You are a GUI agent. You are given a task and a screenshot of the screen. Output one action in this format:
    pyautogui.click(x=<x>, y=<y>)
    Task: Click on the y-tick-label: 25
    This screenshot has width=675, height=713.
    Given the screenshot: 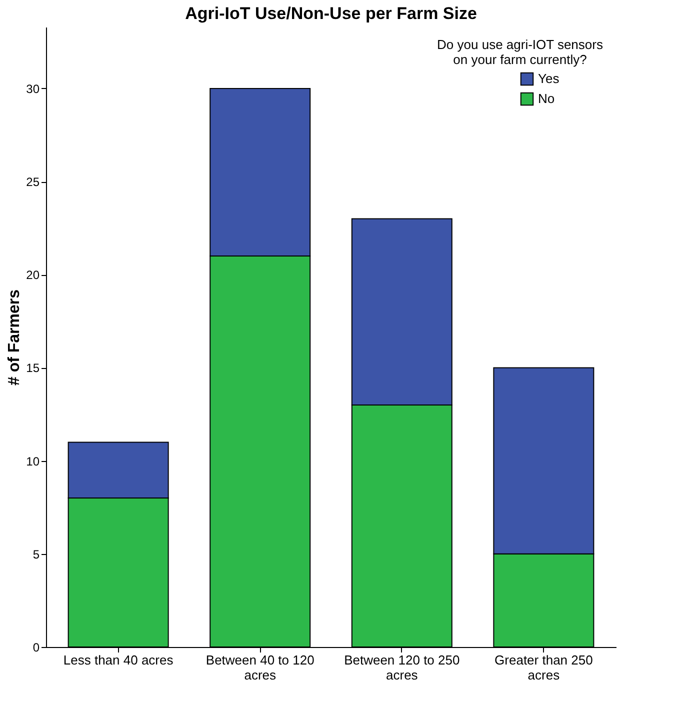 What is the action you would take?
    pyautogui.click(x=33, y=182)
    